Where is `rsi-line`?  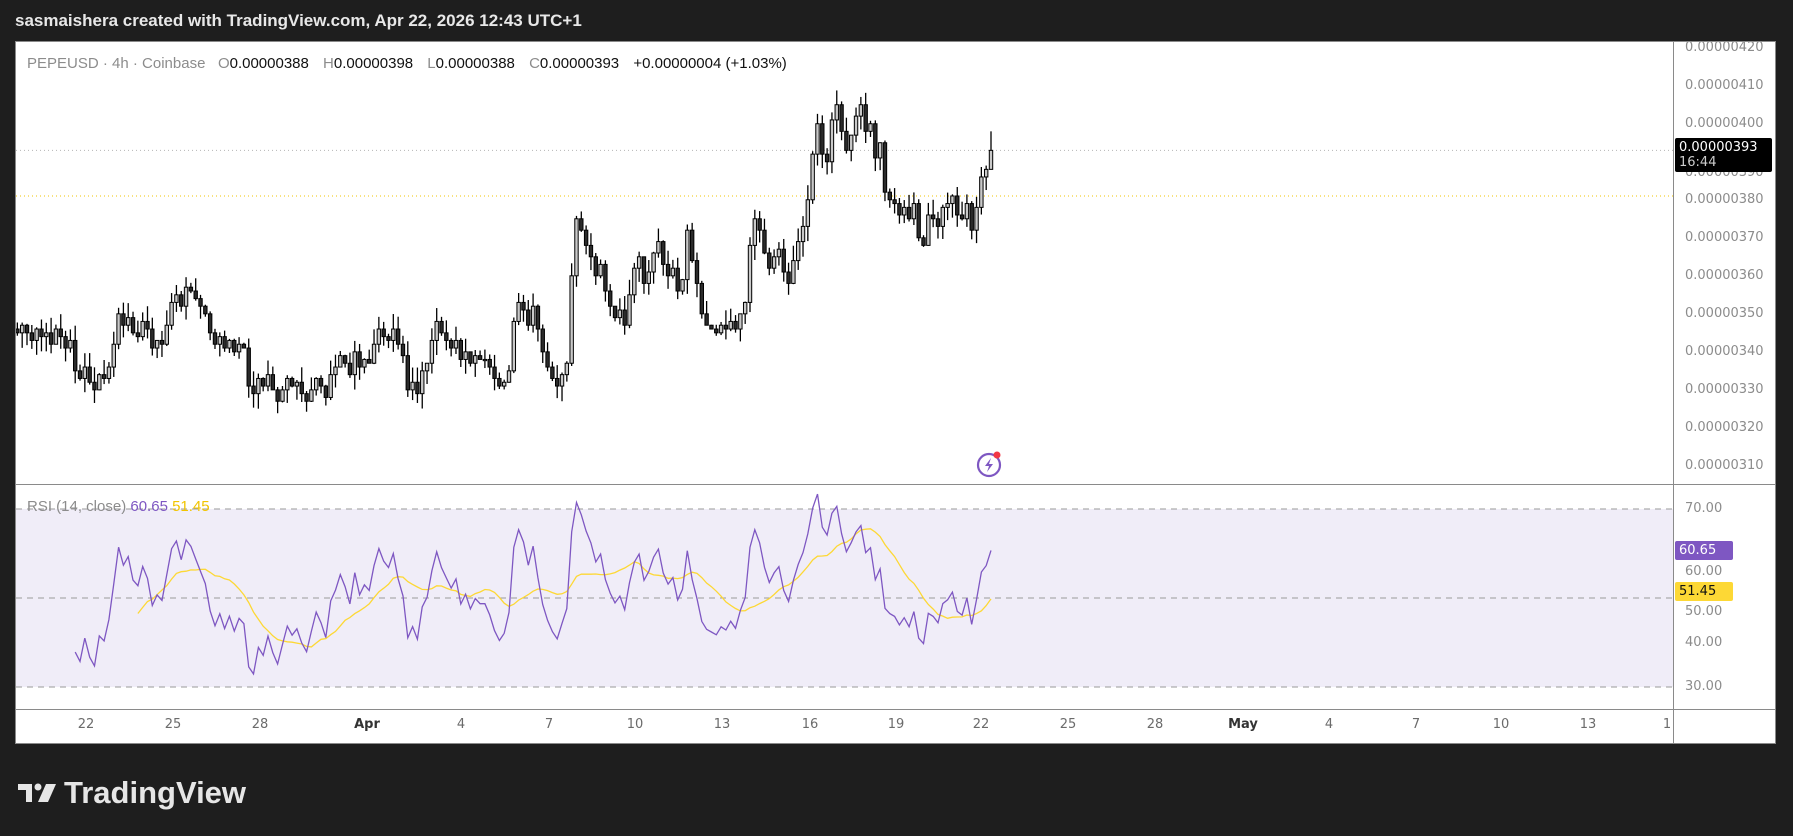 rsi-line is located at coordinates (533, 584).